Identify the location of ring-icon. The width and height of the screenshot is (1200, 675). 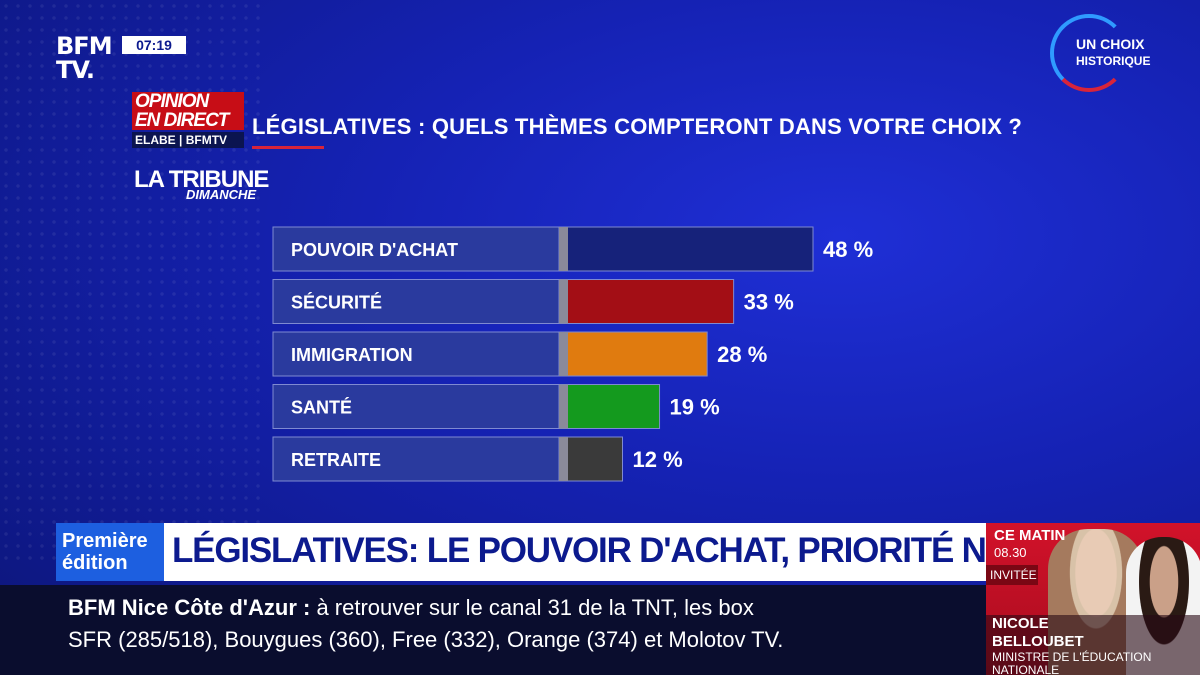
(1089, 53).